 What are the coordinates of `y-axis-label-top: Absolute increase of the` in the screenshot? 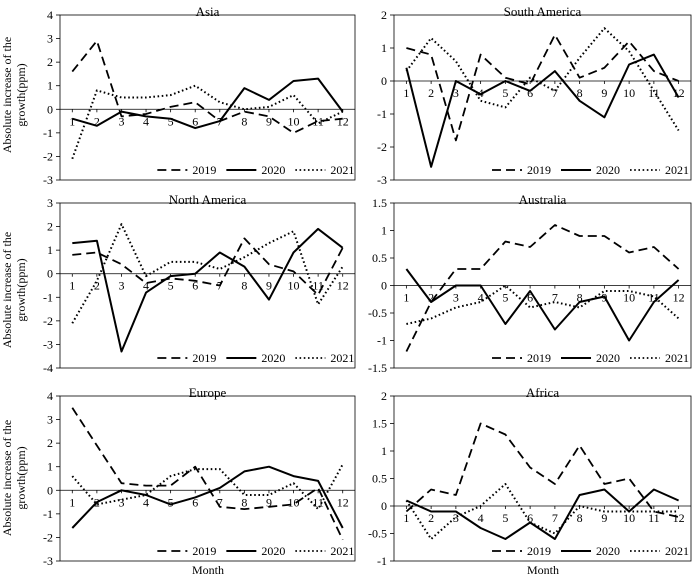 It's located at (7, 95).